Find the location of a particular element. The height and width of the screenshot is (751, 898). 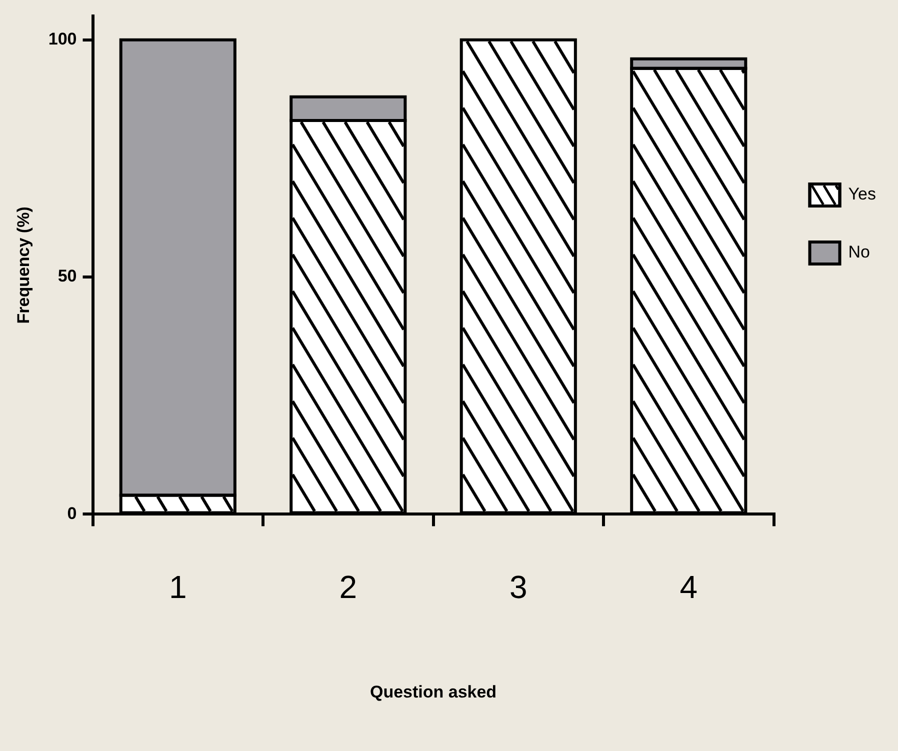

x-axis-title: Question asked is located at coordinates (433, 692).